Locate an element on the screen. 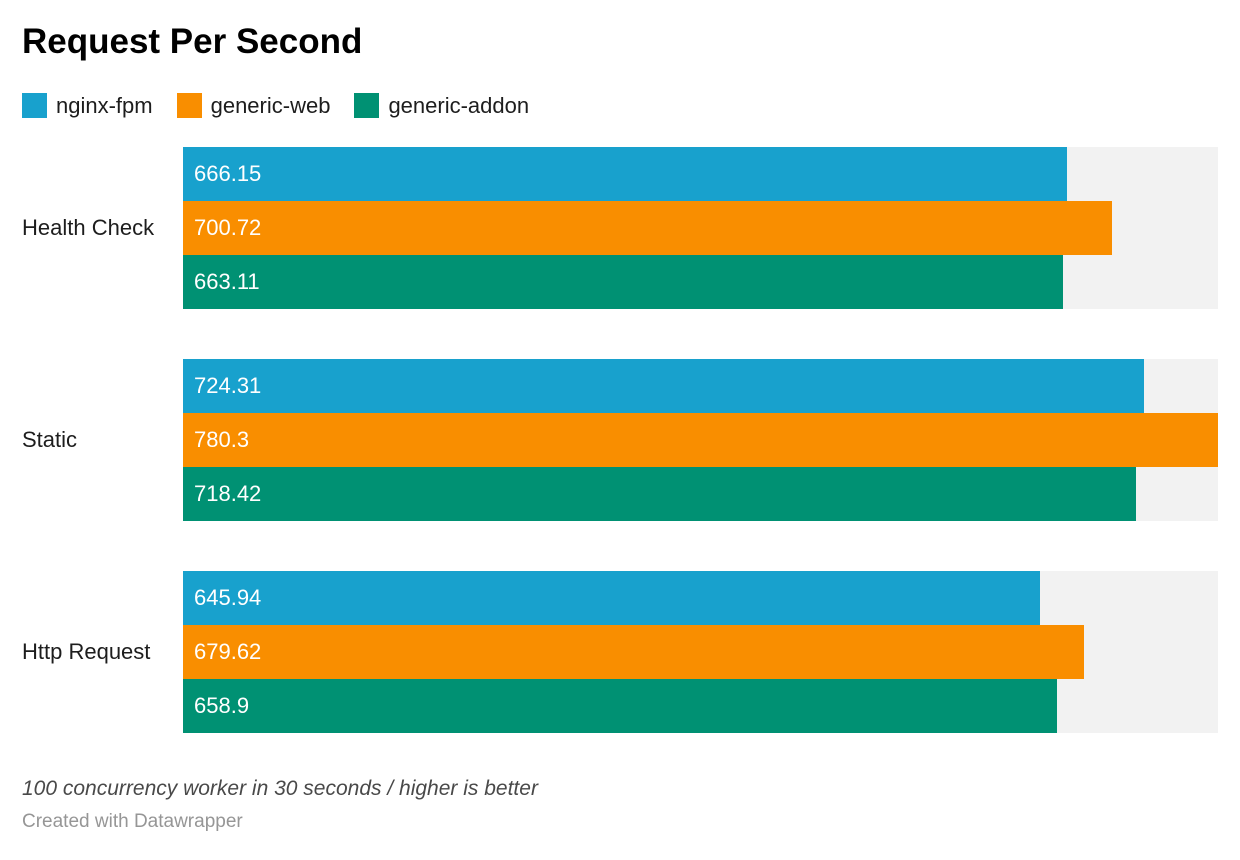 The image size is (1240, 860). bar-track: 663.11 is located at coordinates (700, 281).